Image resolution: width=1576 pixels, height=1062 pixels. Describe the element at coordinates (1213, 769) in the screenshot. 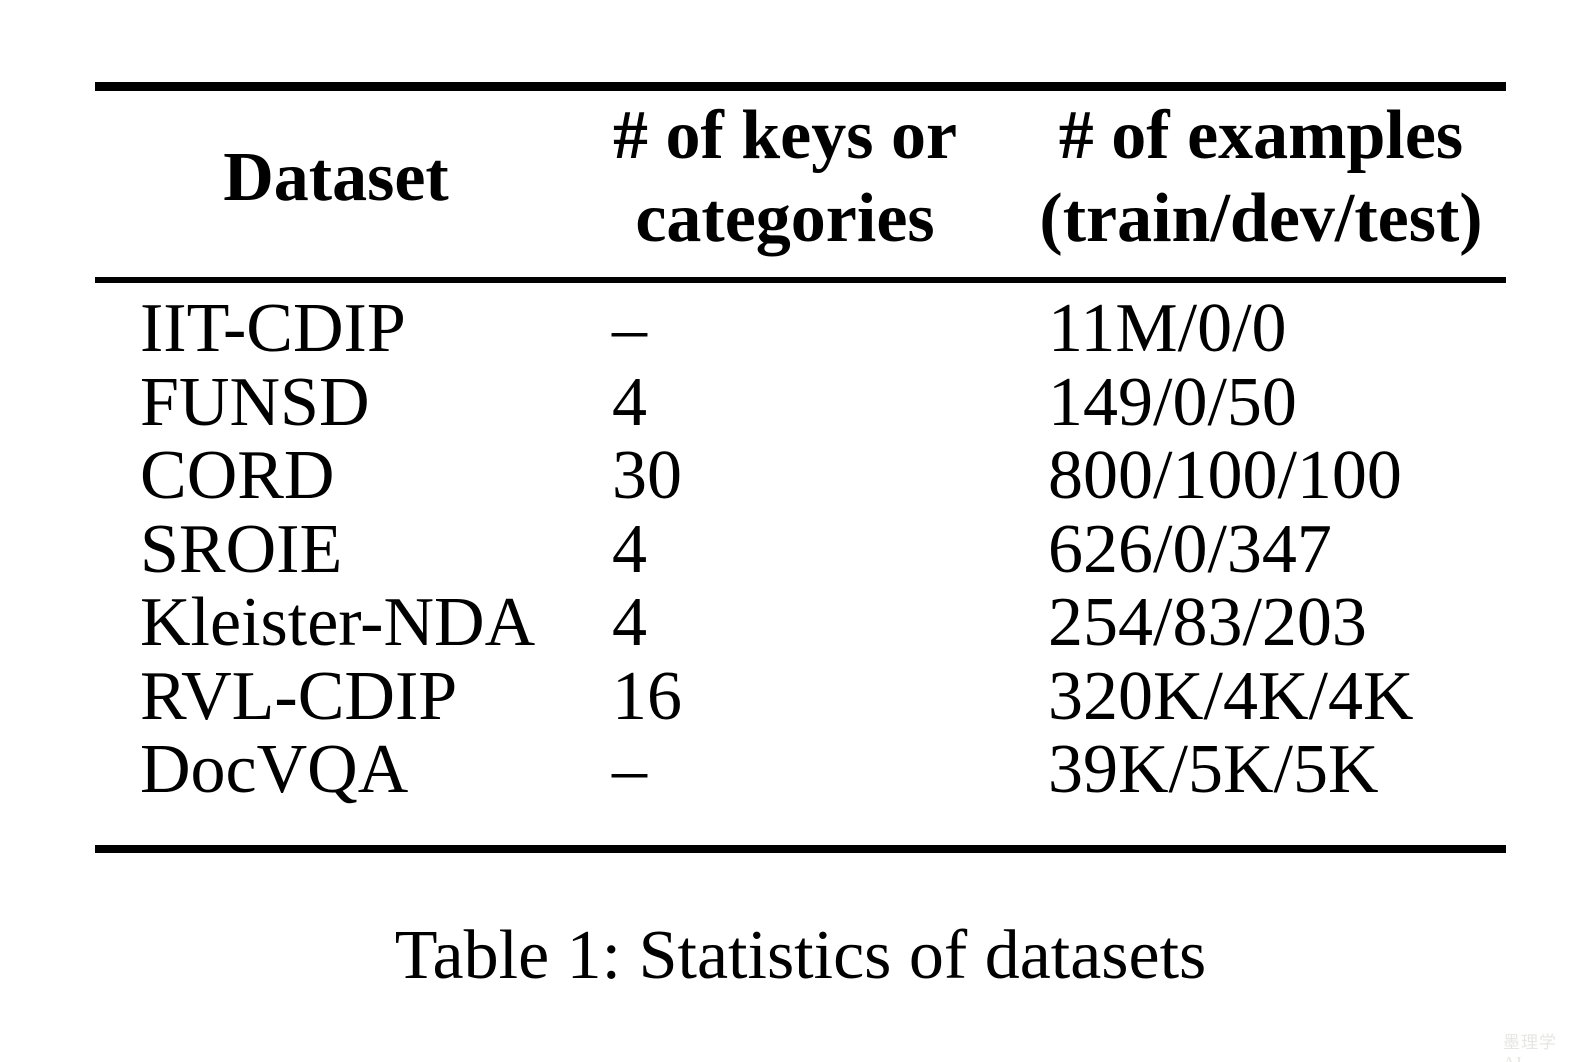

I see `examples-split: 39K/5K/5K` at that location.